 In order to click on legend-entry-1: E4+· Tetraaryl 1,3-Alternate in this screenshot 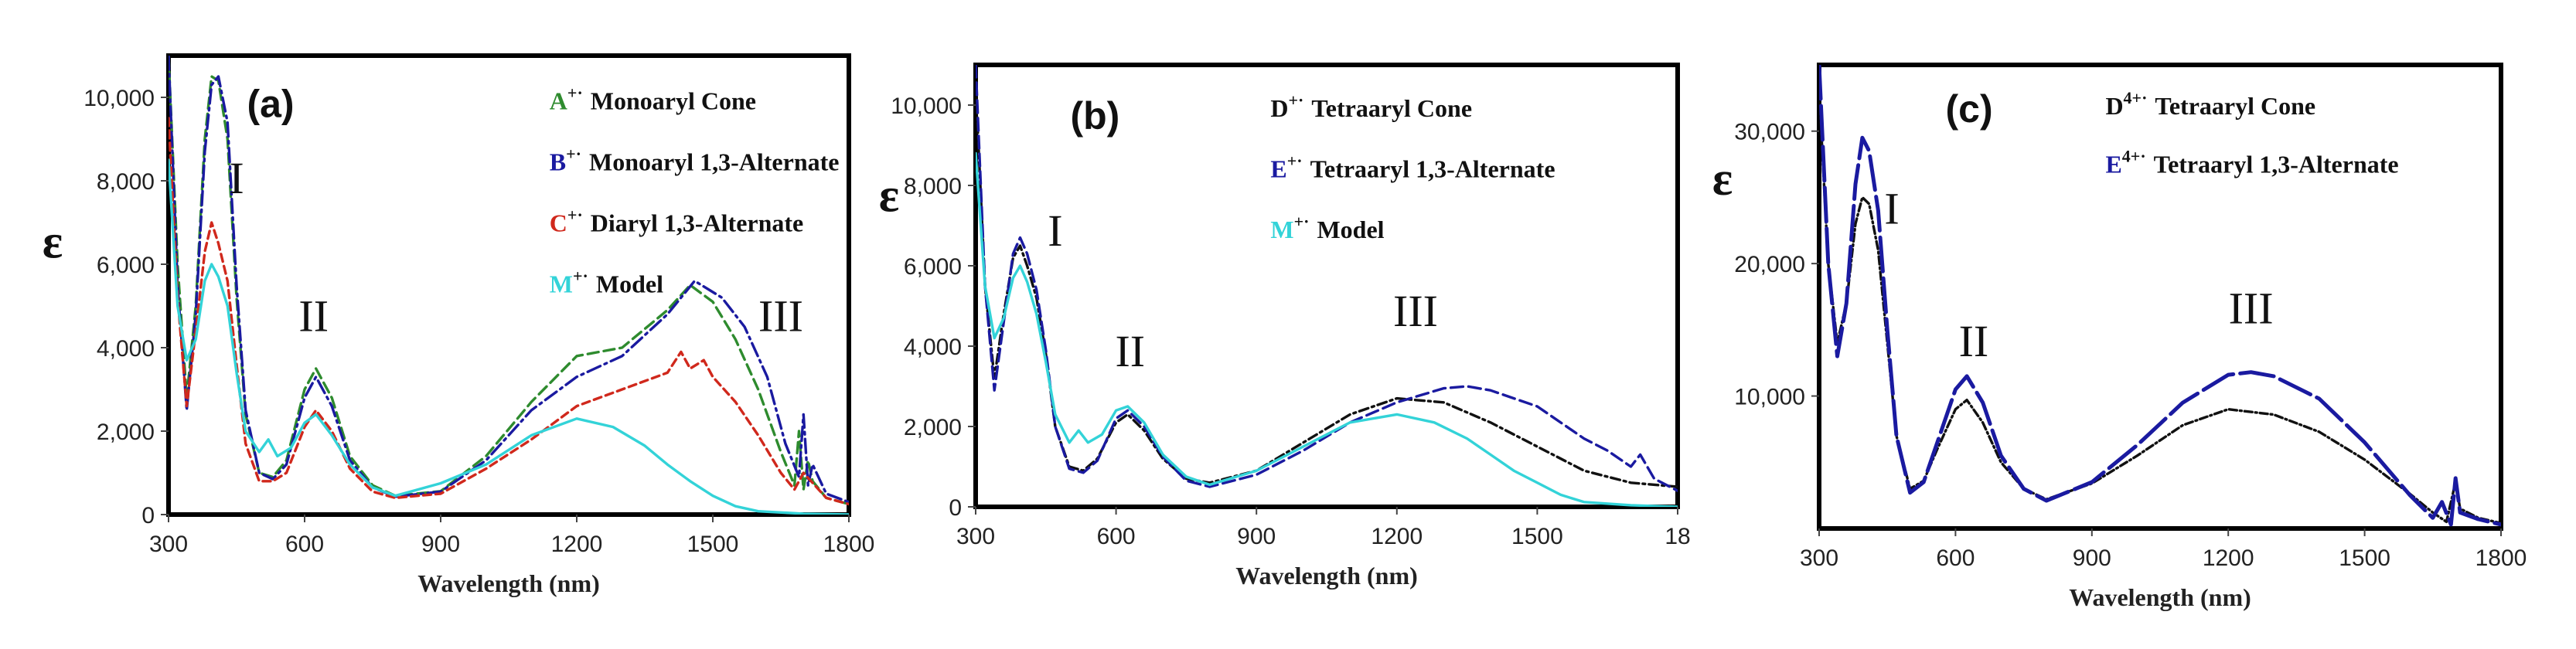, I will do `click(2251, 163)`.